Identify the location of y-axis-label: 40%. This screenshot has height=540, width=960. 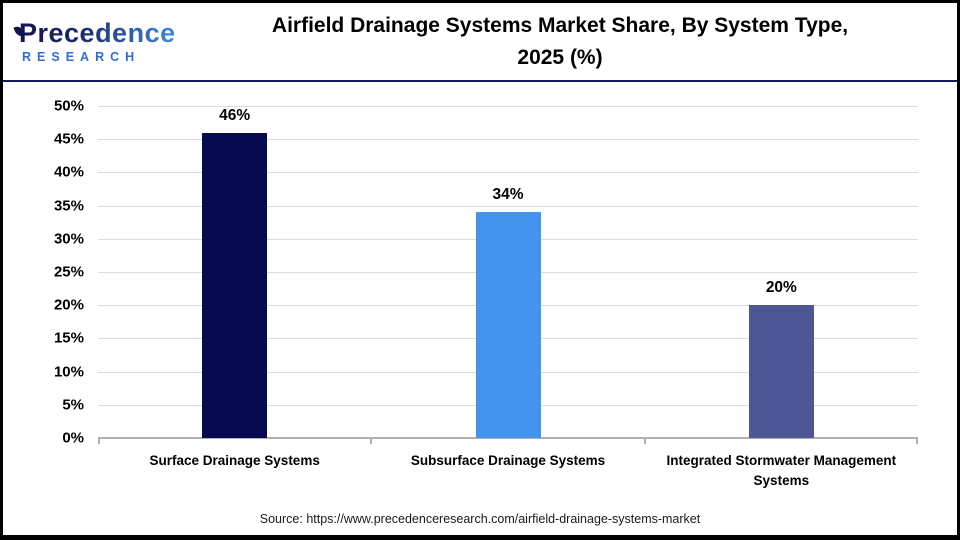
(68, 172).